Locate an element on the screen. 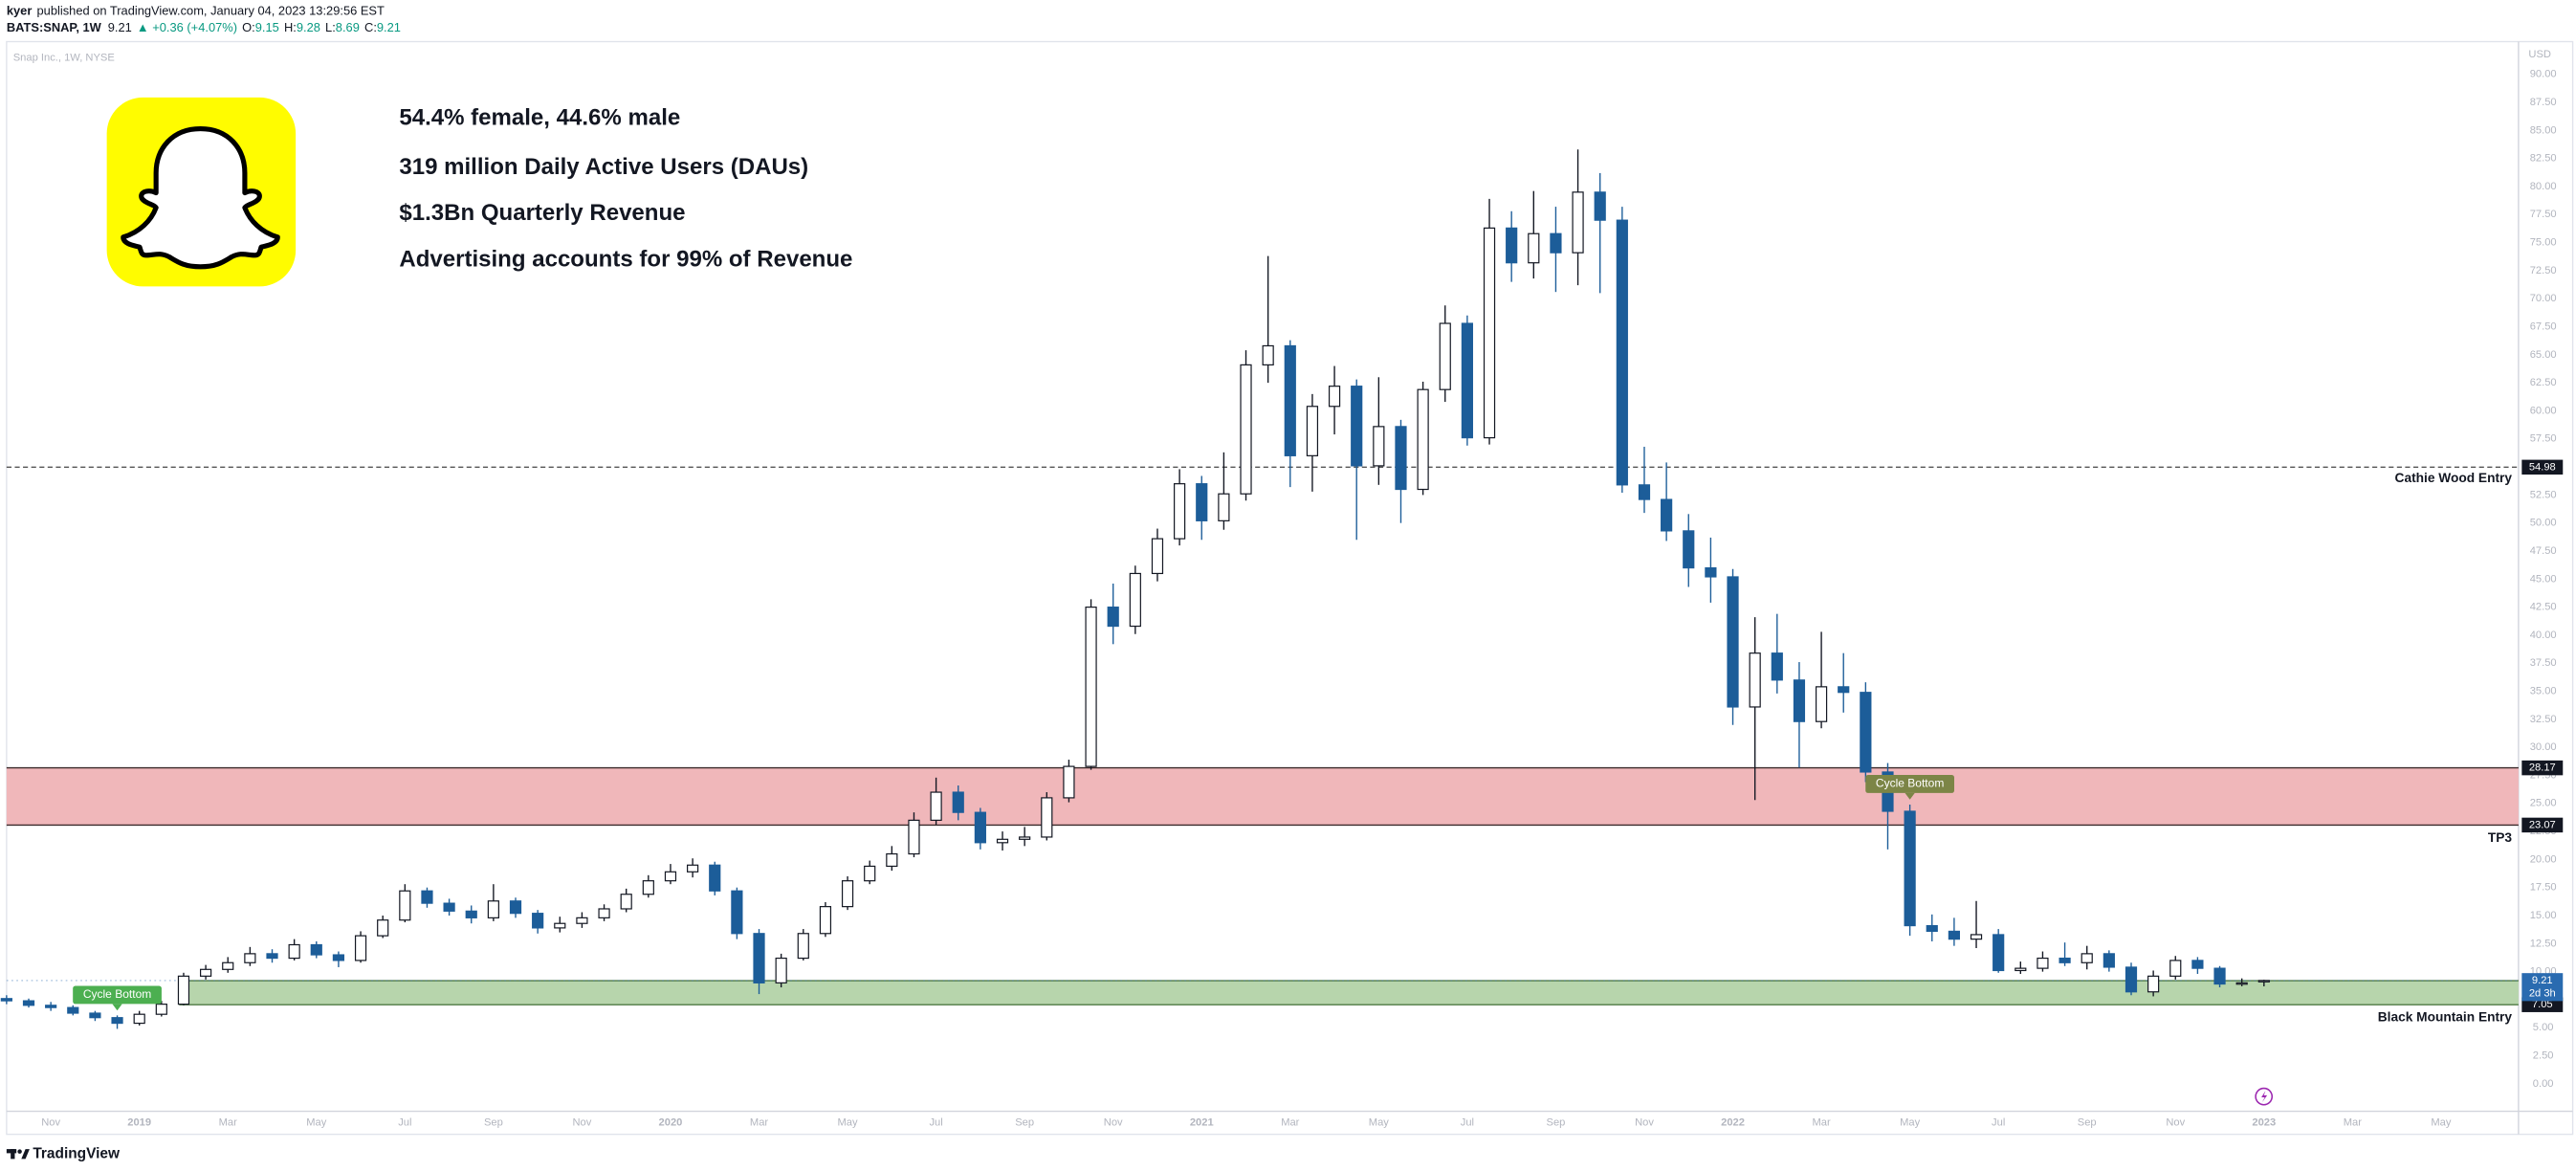 The height and width of the screenshot is (1171, 2576). zone-tag: 23.07 is located at coordinates (2542, 824).